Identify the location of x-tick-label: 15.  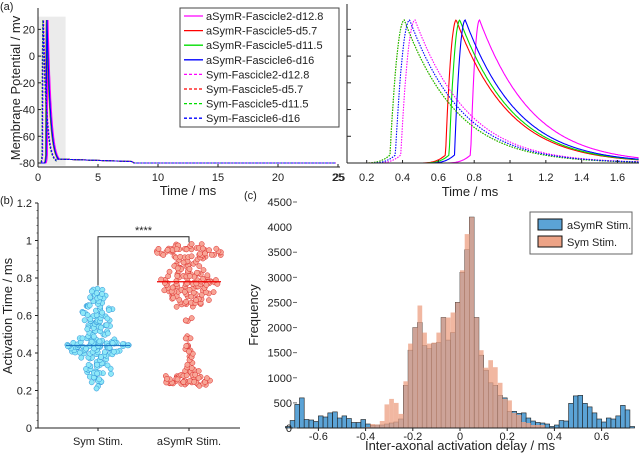
(218, 178).